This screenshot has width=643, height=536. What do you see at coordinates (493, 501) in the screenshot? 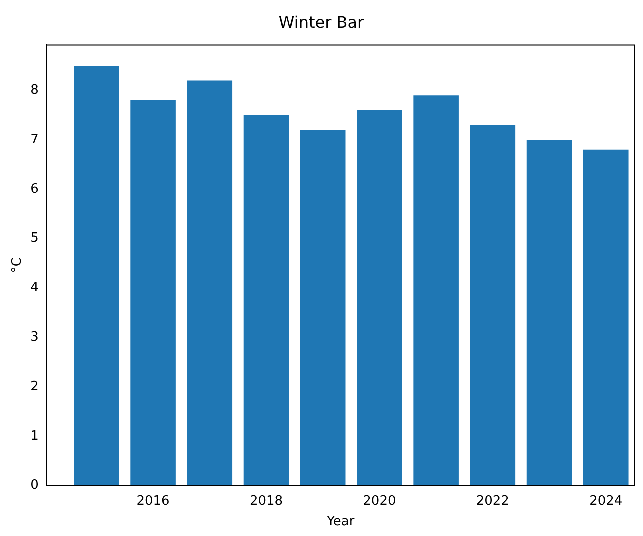
I see `x-tick-label: 2022` at bounding box center [493, 501].